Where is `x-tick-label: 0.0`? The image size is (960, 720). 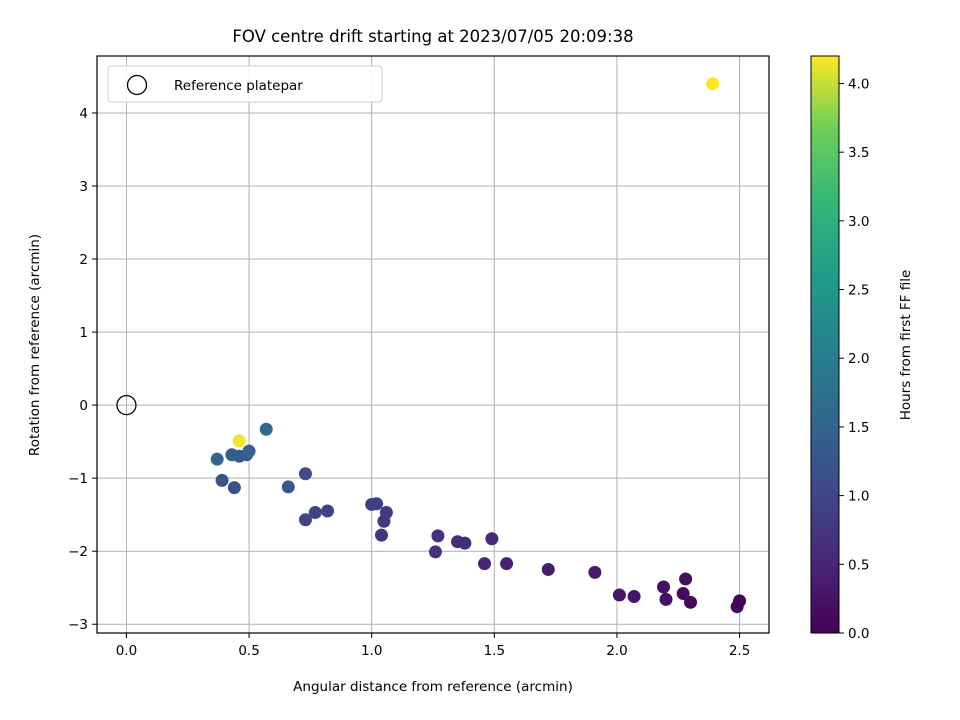
x-tick-label: 0.0 is located at coordinates (126, 651).